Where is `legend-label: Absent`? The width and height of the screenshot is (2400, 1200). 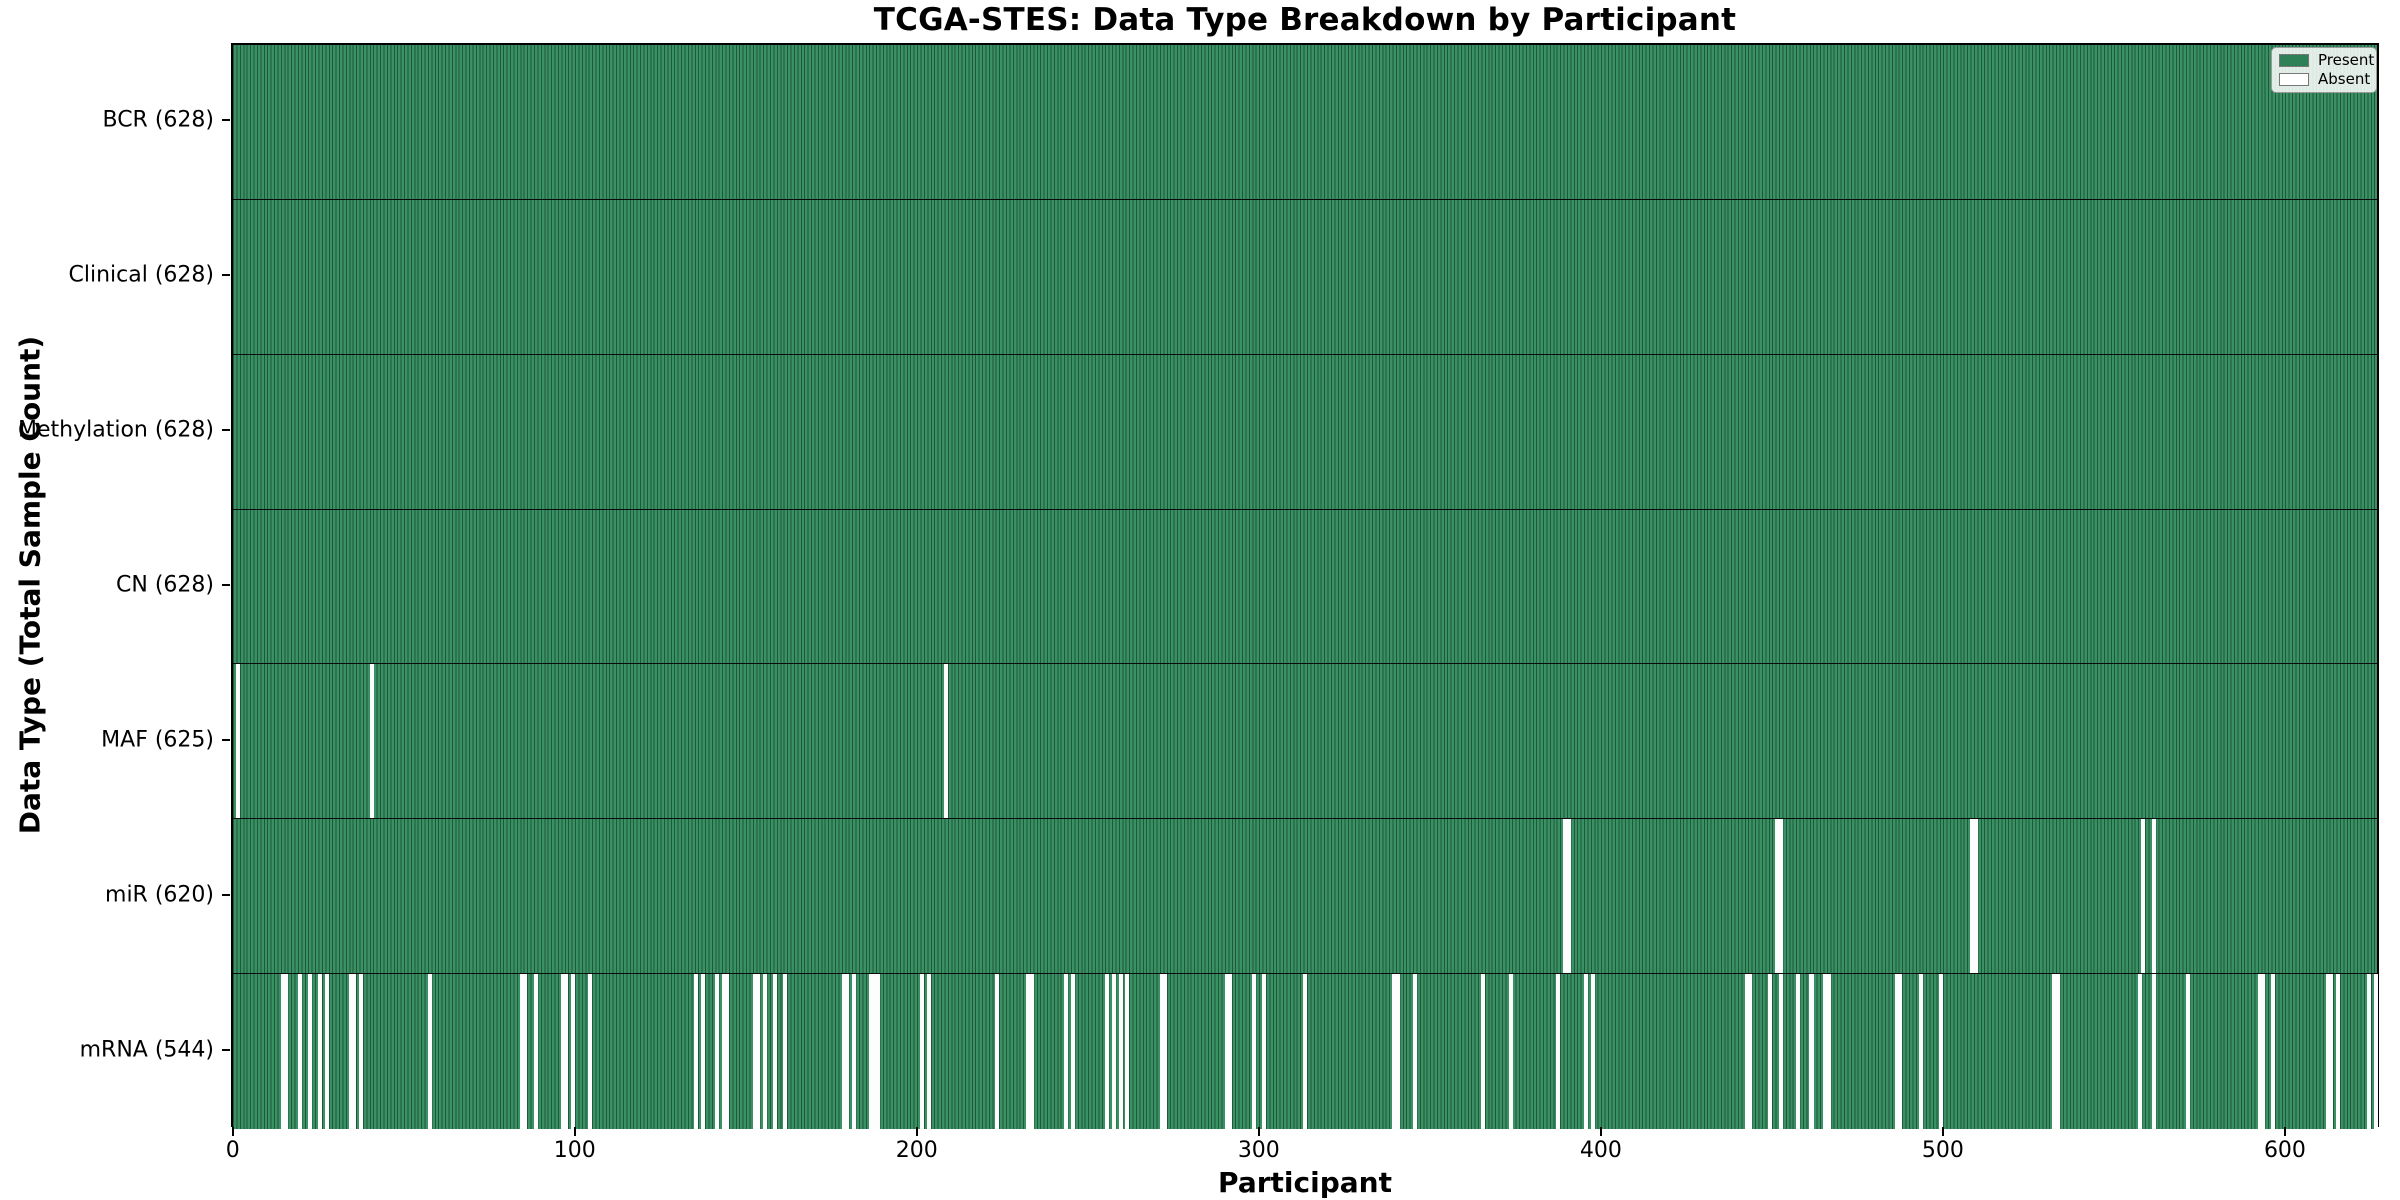
legend-label: Absent is located at coordinates (2344, 79).